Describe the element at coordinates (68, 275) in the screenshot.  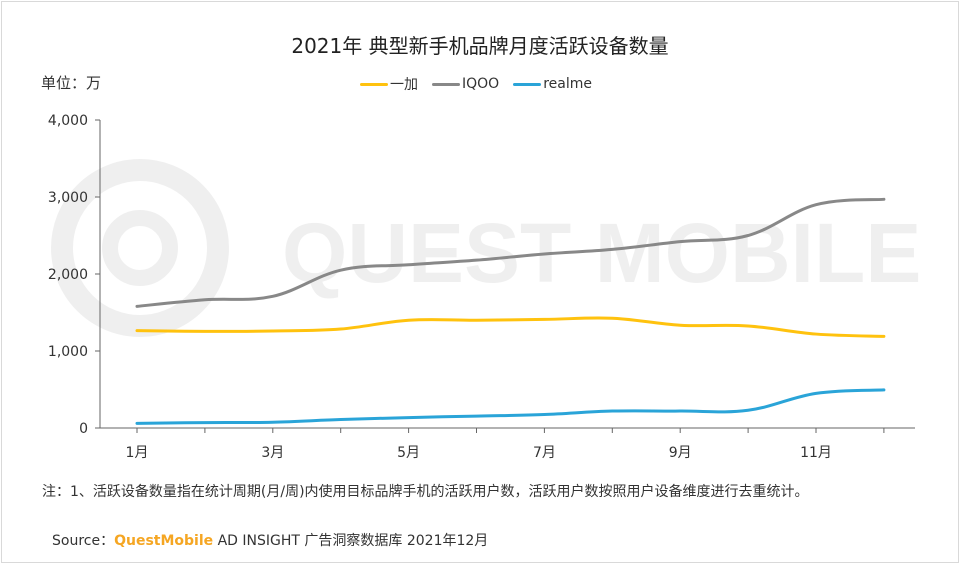
I see `y-tick-label: 2,000` at that location.